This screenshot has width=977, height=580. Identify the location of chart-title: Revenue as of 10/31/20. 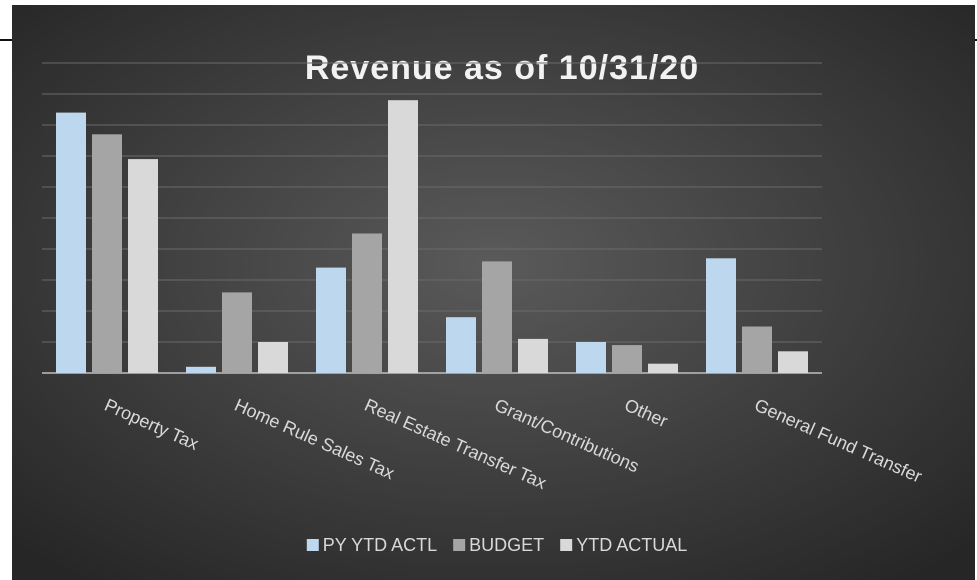
(502, 68).